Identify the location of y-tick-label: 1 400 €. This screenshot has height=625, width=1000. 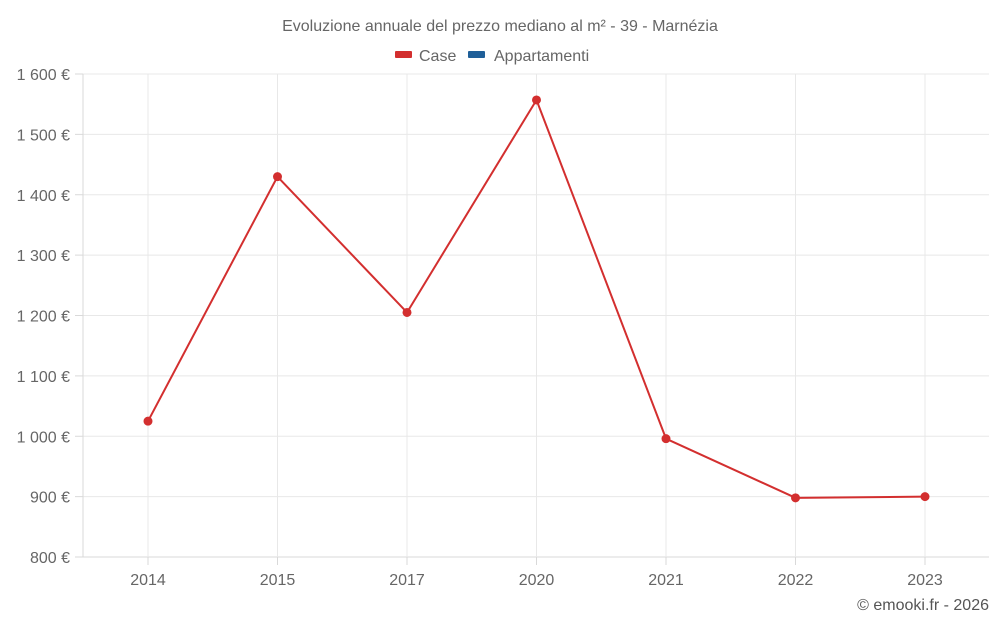
(43, 196).